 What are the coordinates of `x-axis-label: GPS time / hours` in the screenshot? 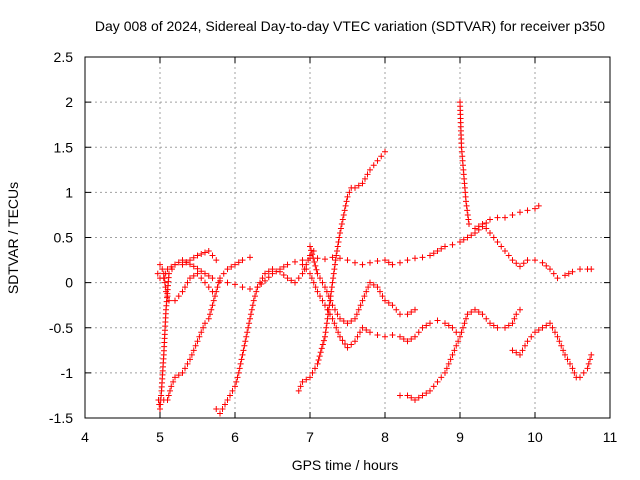 It's located at (345, 465).